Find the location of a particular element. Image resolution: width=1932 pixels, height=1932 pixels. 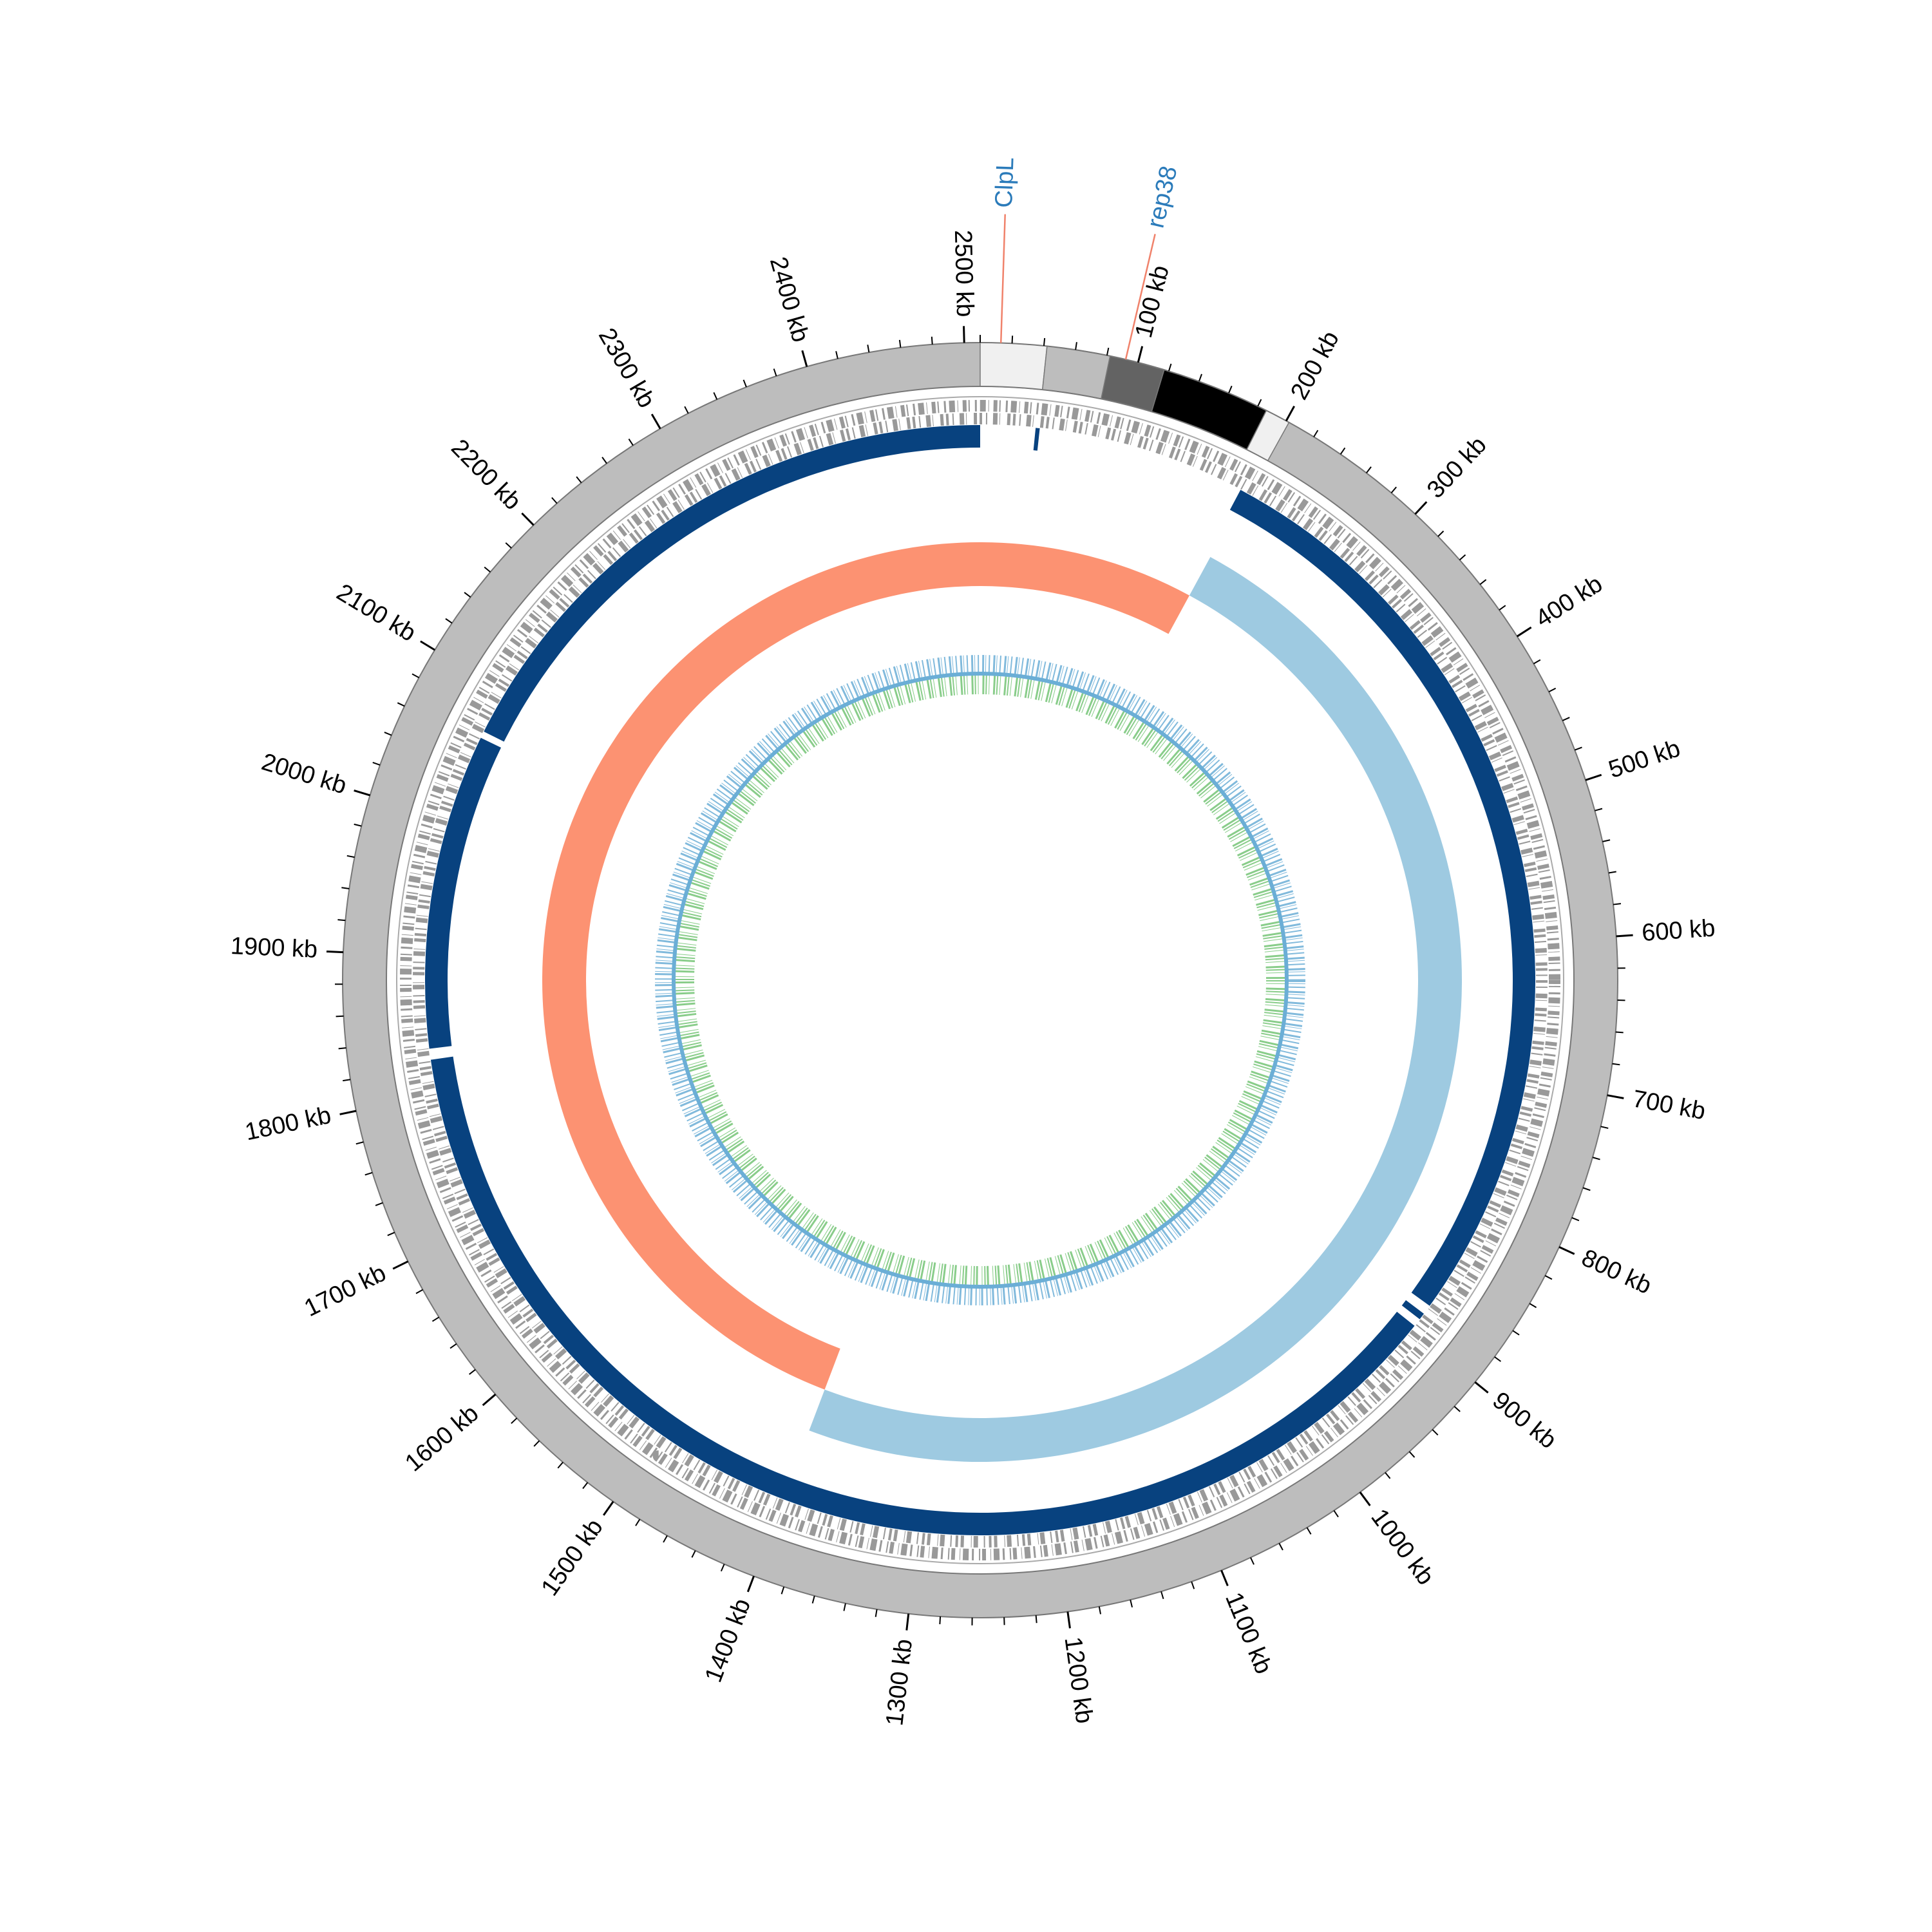

tick-label: 1400 kb is located at coordinates (728, 1640).